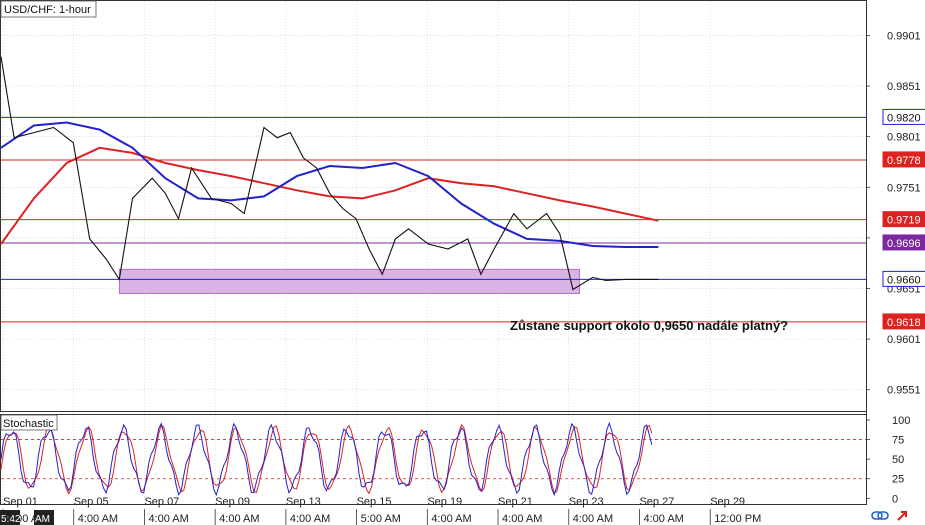  I want to click on stochastic-signal-line, so click(326, 459).